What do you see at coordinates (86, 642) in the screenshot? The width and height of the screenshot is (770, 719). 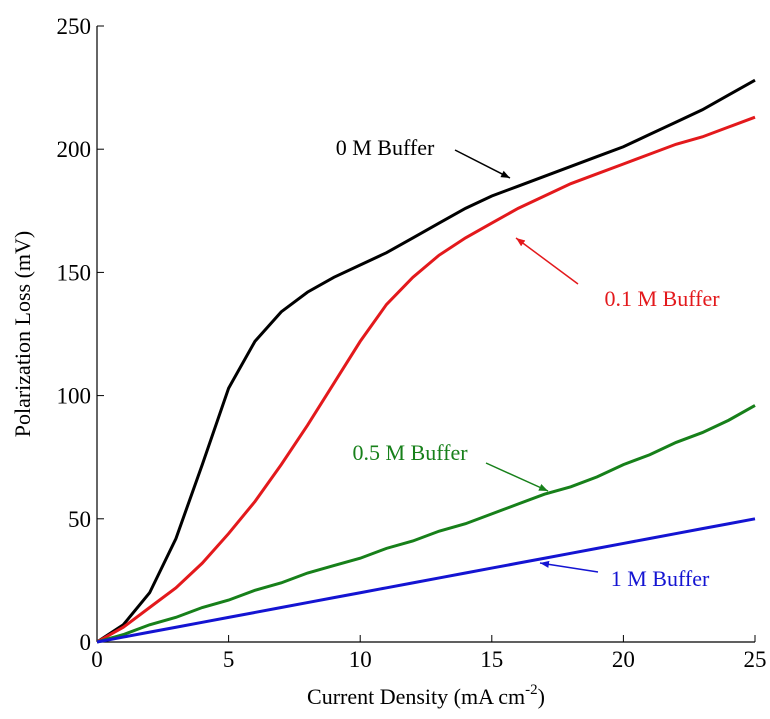 I see `y-tick-label: 0` at bounding box center [86, 642].